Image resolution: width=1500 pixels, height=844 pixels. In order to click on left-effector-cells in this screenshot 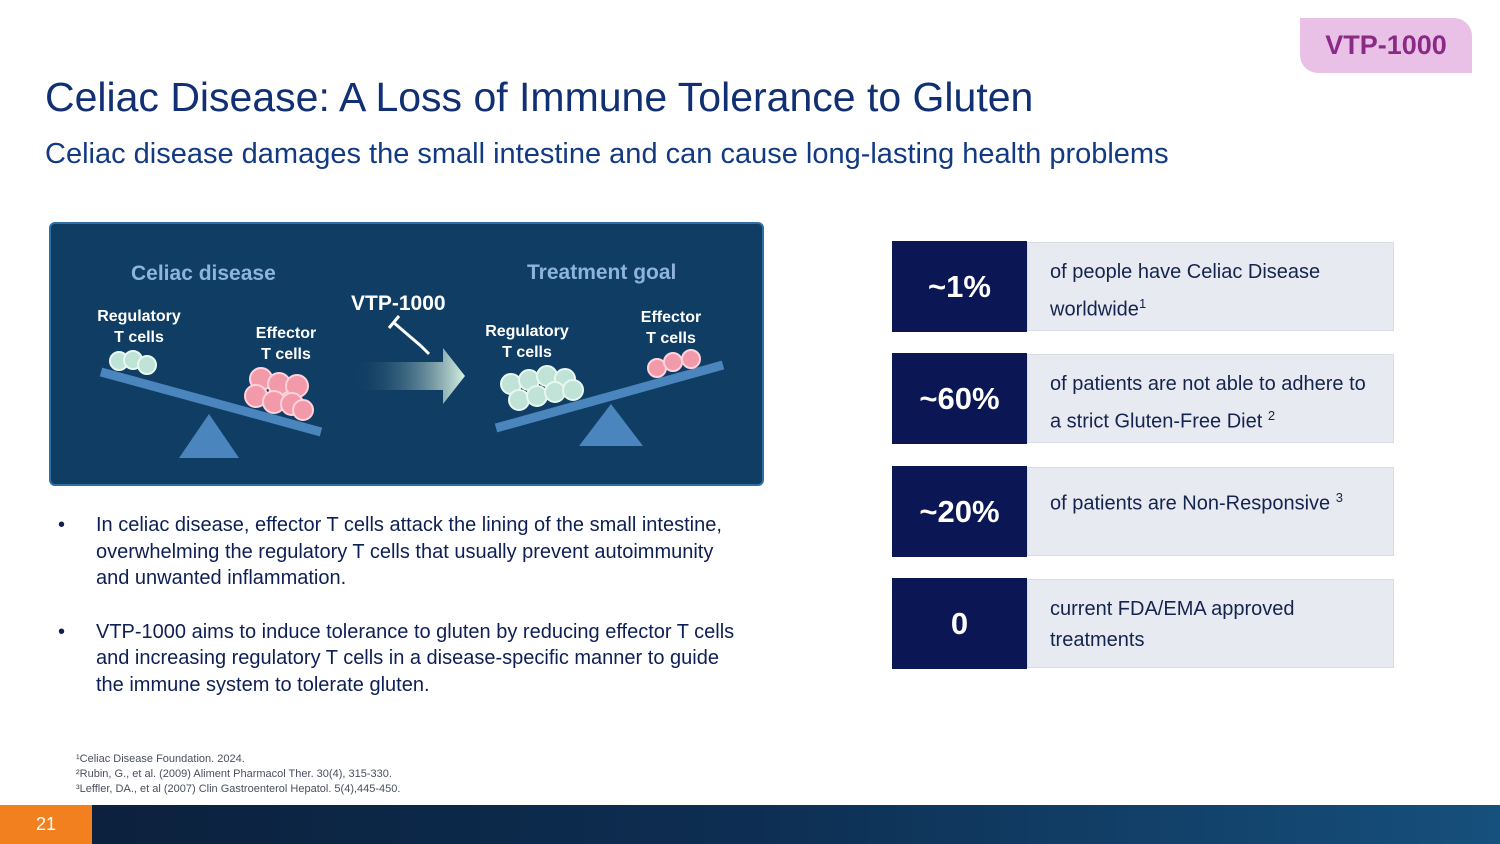, I will do `click(279, 394)`.